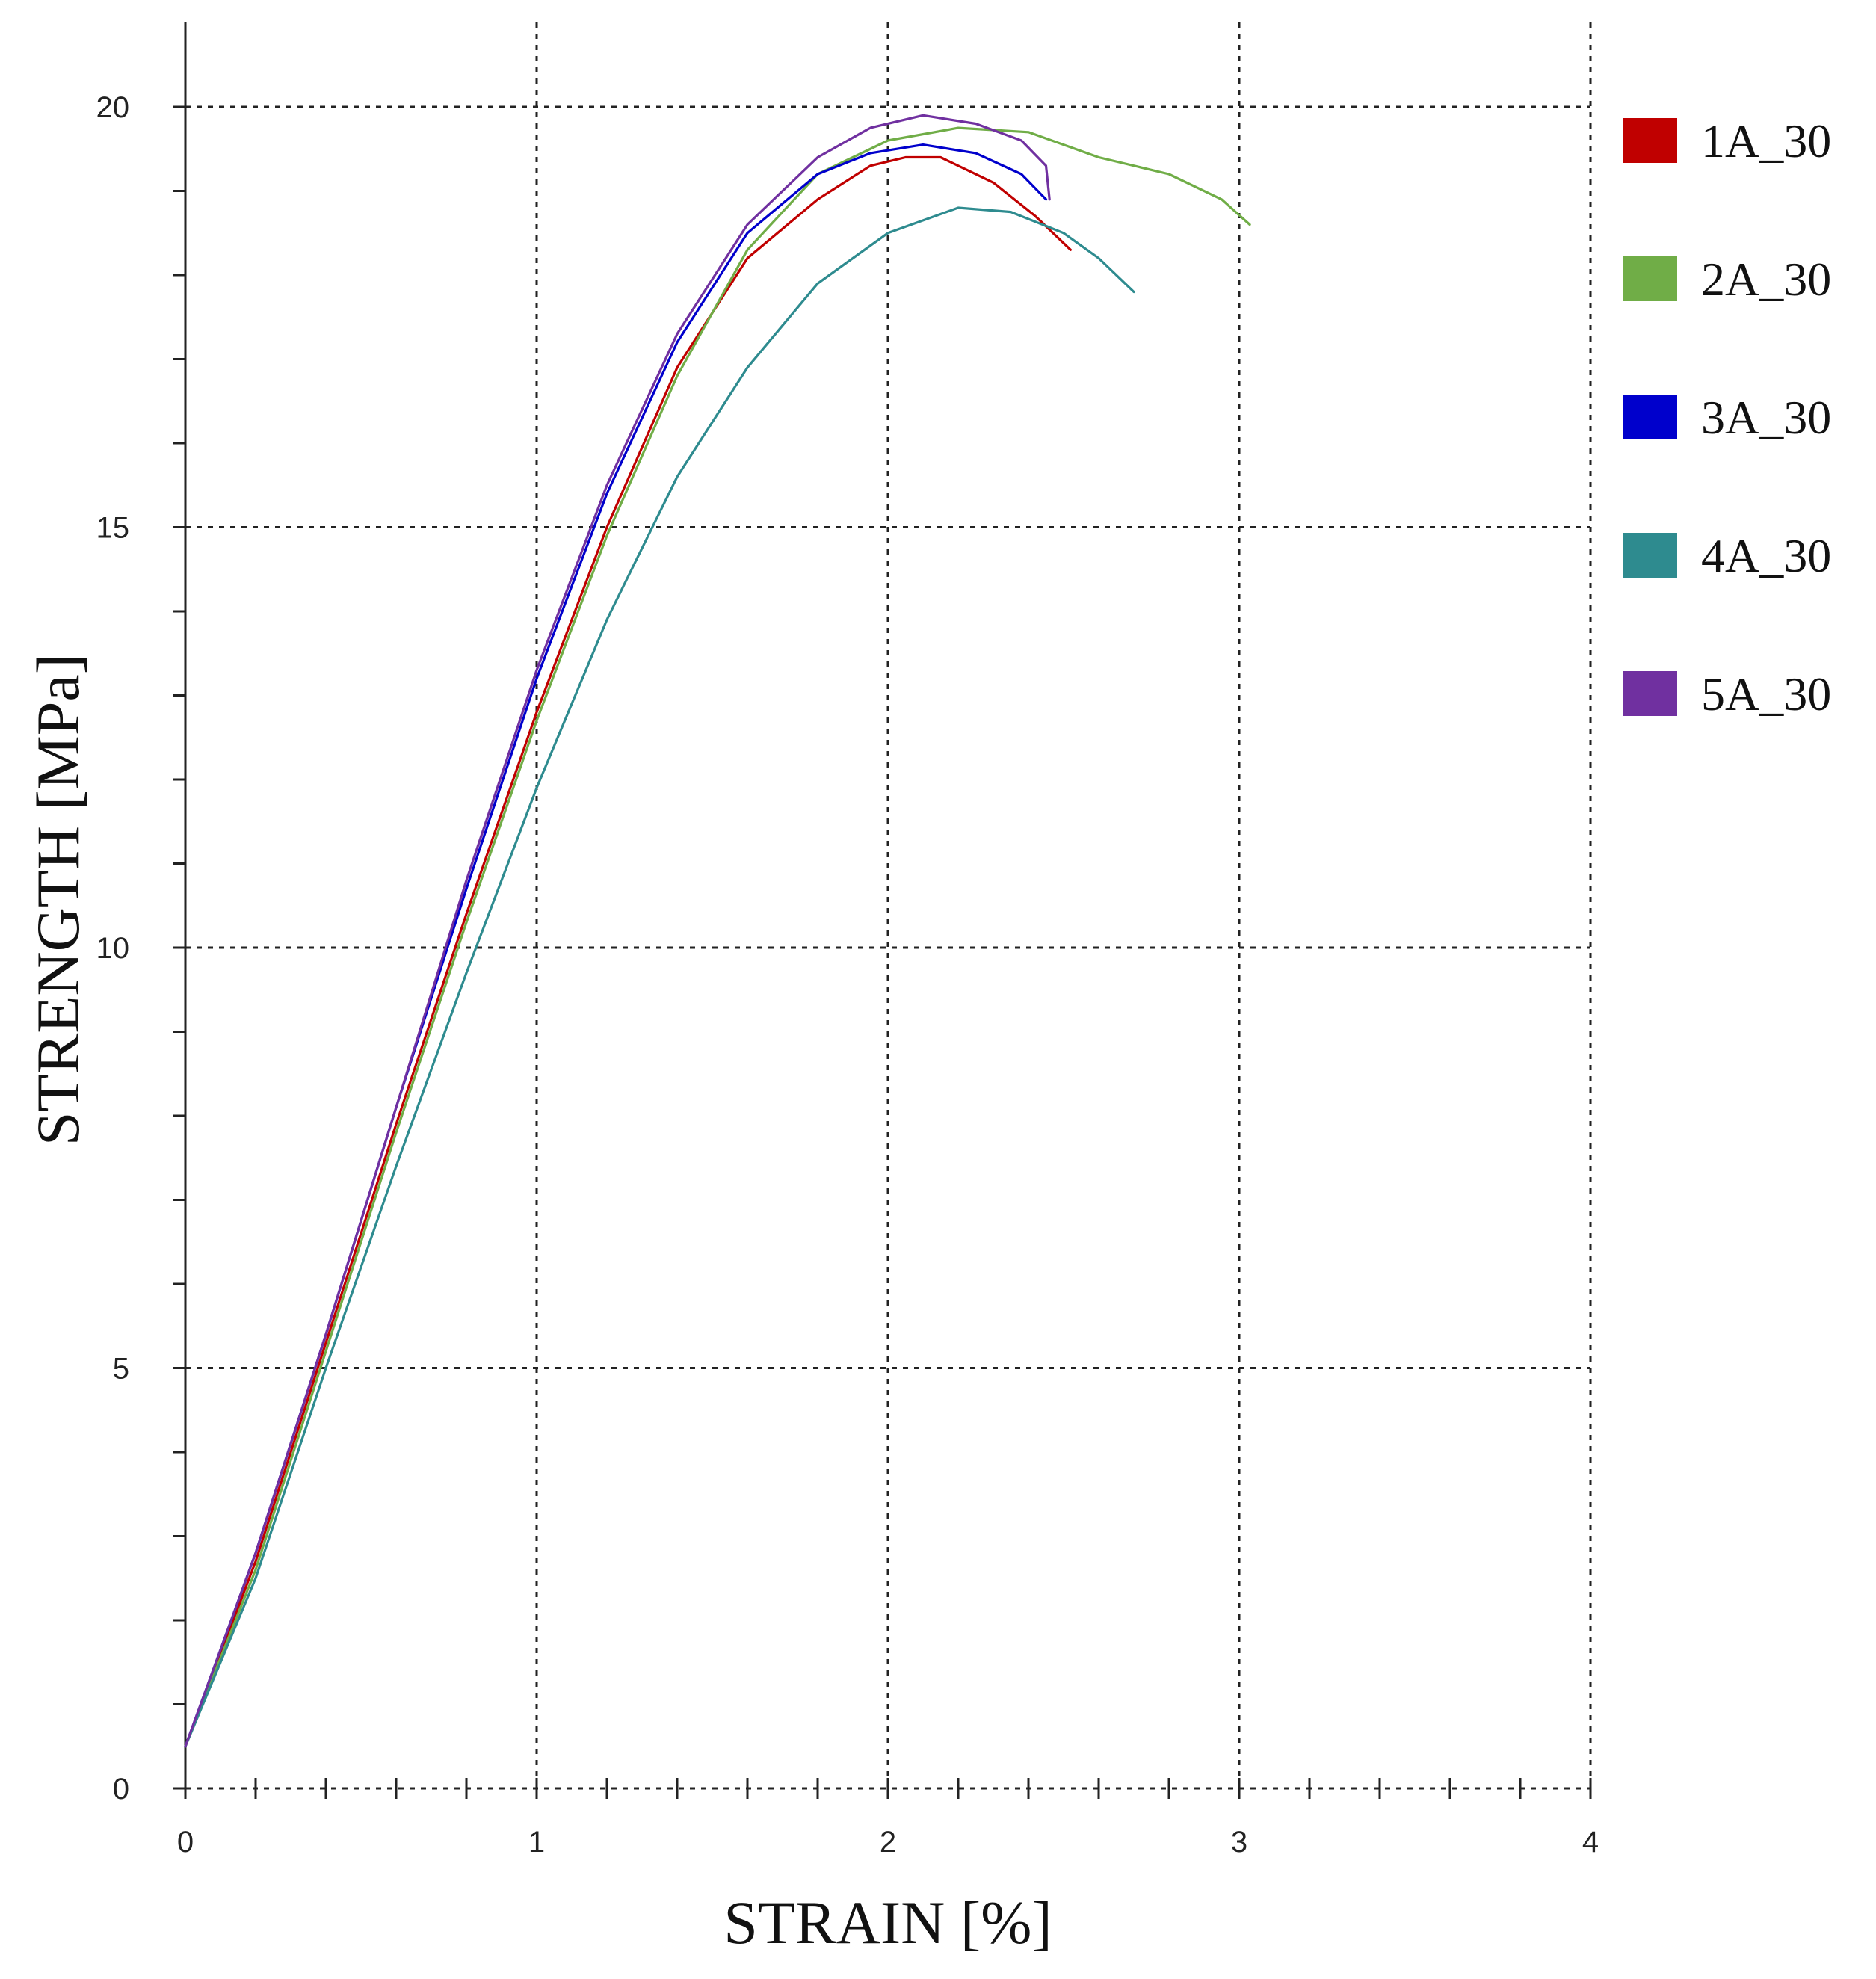 Image resolution: width=1876 pixels, height=1979 pixels. What do you see at coordinates (1766, 555) in the screenshot?
I see `legend-label-4A_30: 4A_30` at bounding box center [1766, 555].